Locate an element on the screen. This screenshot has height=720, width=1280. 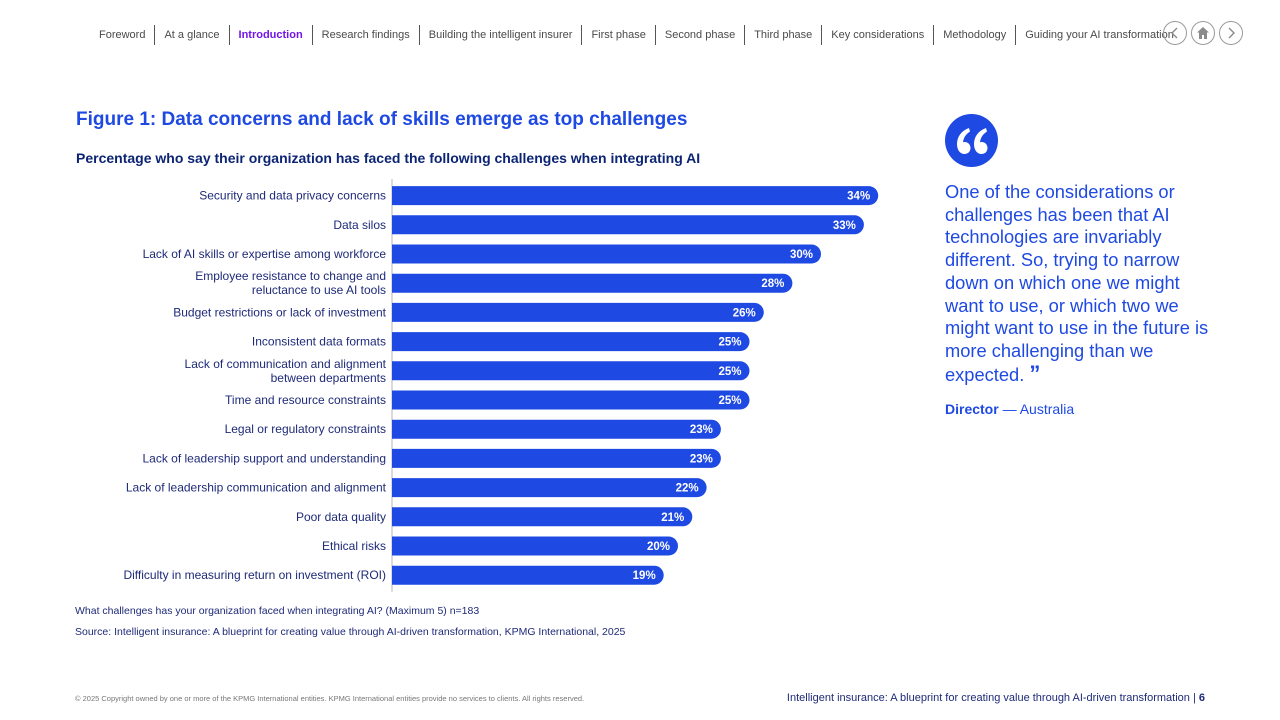
category-label: Security and data privacy concerns is located at coordinates (292, 196).